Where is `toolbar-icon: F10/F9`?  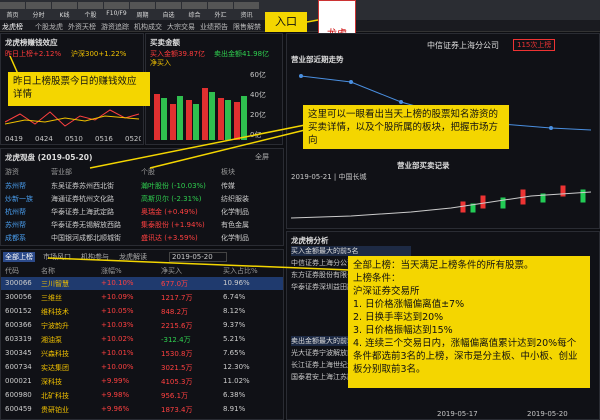
toolbar-icon: F10/F9 is located at coordinates (116, 10).